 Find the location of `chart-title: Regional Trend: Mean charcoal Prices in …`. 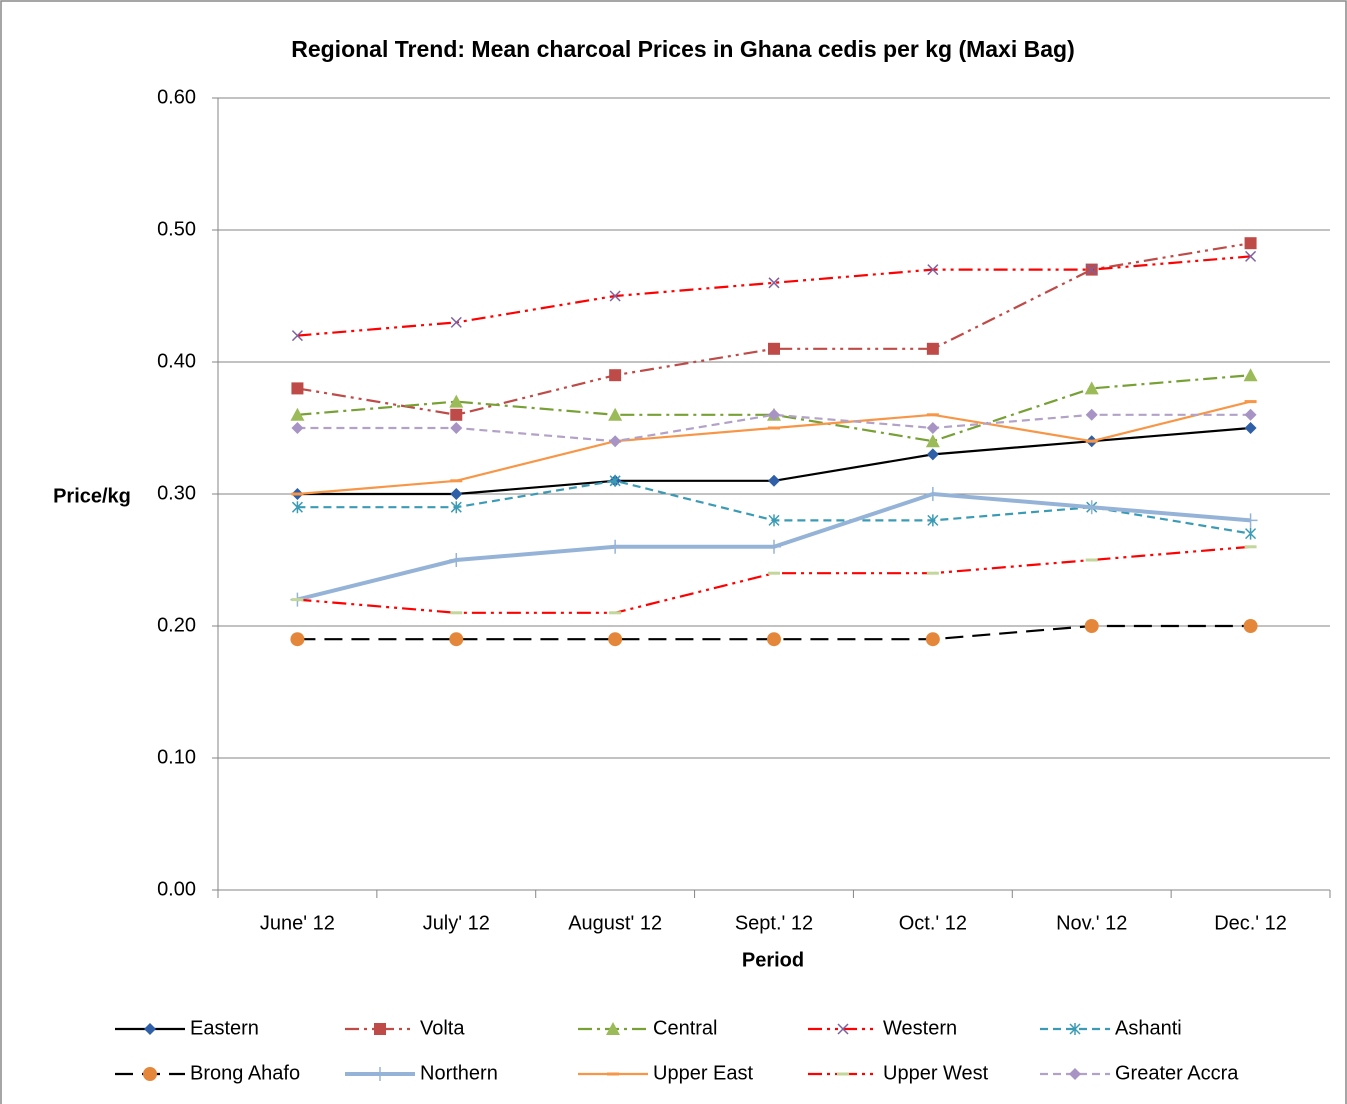

chart-title: Regional Trend: Mean charcoal Prices in … is located at coordinates (683, 49).